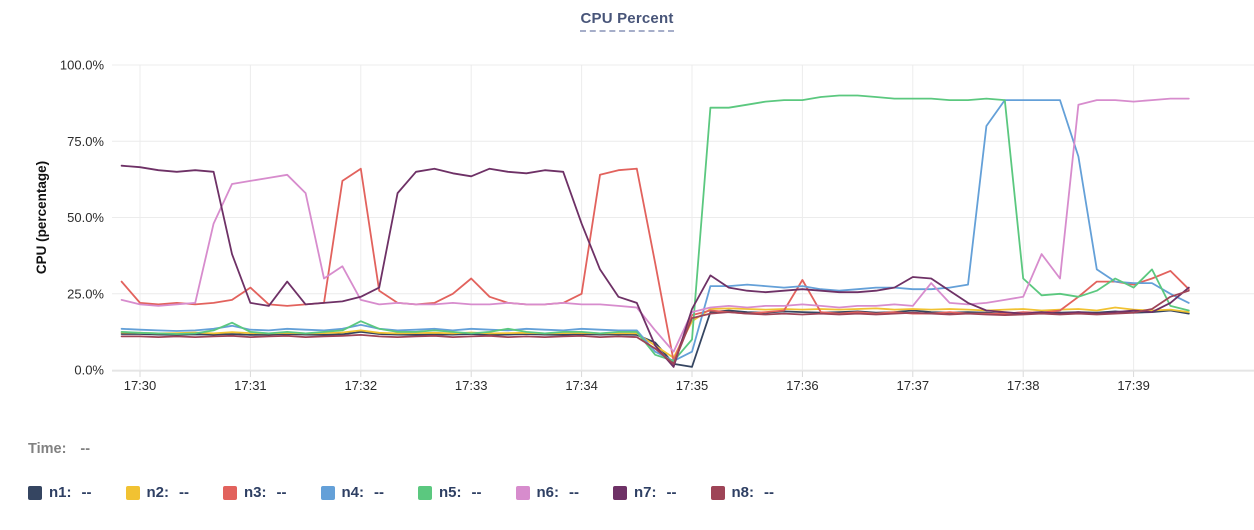 The width and height of the screenshot is (1254, 530). What do you see at coordinates (581, 385) in the screenshot?
I see `x-axis-tick-label: 17:34` at bounding box center [581, 385].